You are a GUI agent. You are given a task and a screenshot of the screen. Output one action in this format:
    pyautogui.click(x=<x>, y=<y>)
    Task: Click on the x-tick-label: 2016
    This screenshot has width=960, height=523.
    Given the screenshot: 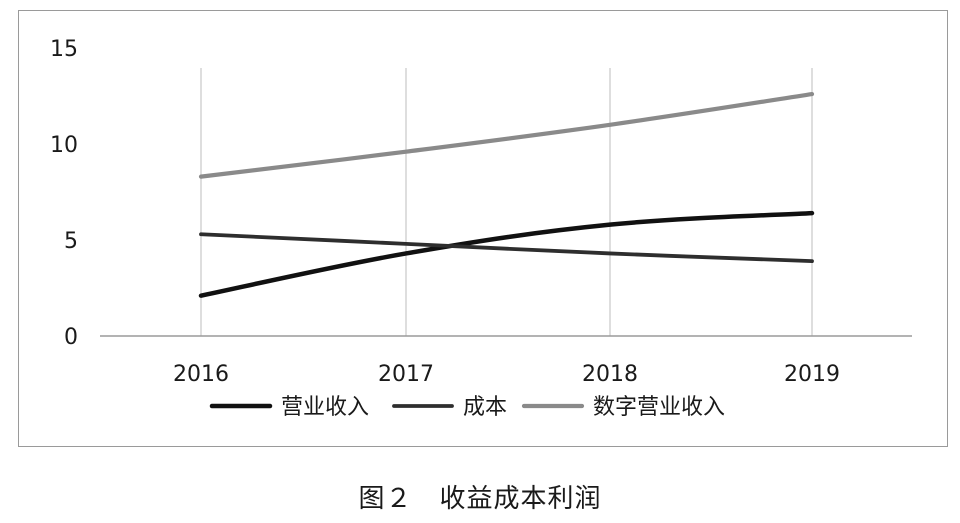 What is the action you would take?
    pyautogui.click(x=201, y=374)
    